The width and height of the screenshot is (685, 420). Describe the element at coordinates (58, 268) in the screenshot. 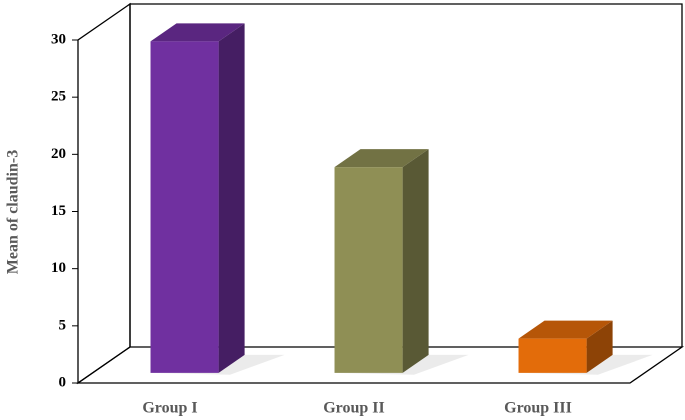

I see `y-tick-label: 10` at that location.